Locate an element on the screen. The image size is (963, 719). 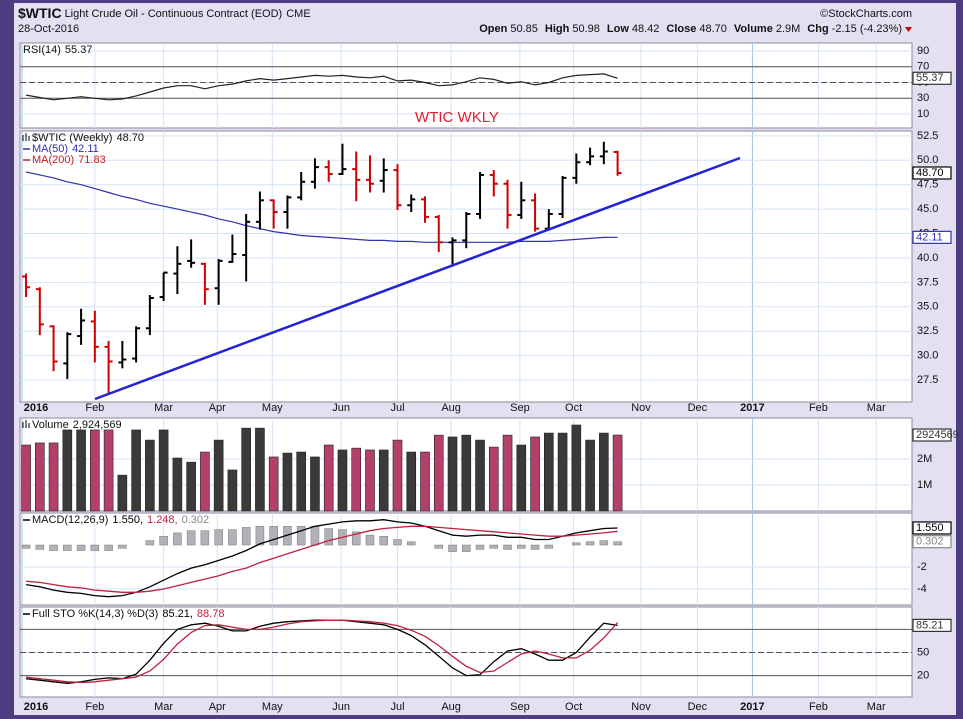
legend-part: 2,924,569 is located at coordinates (97, 425).